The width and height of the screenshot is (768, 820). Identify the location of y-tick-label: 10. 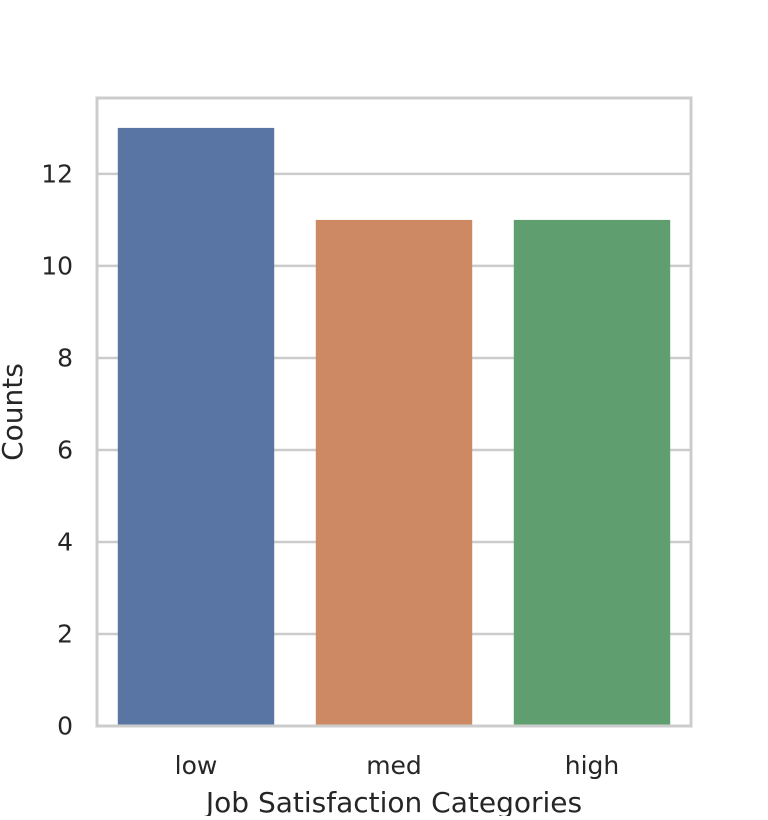
(57, 265).